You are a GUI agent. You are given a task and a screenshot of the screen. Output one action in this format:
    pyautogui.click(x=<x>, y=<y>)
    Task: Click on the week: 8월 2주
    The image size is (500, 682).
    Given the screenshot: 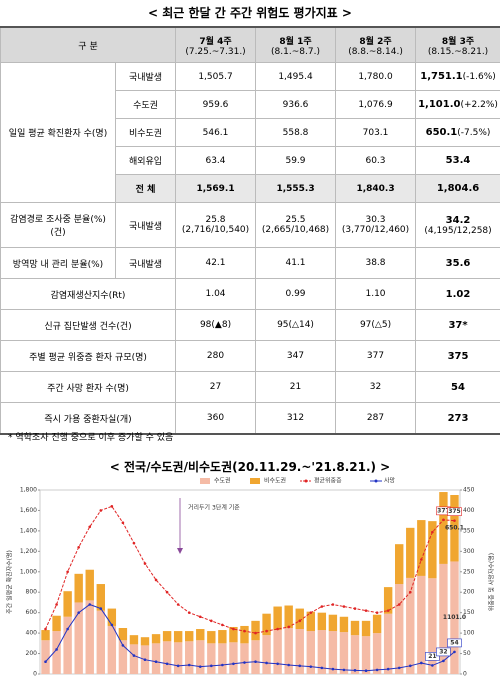 What is the action you would take?
    pyautogui.click(x=375, y=41)
    